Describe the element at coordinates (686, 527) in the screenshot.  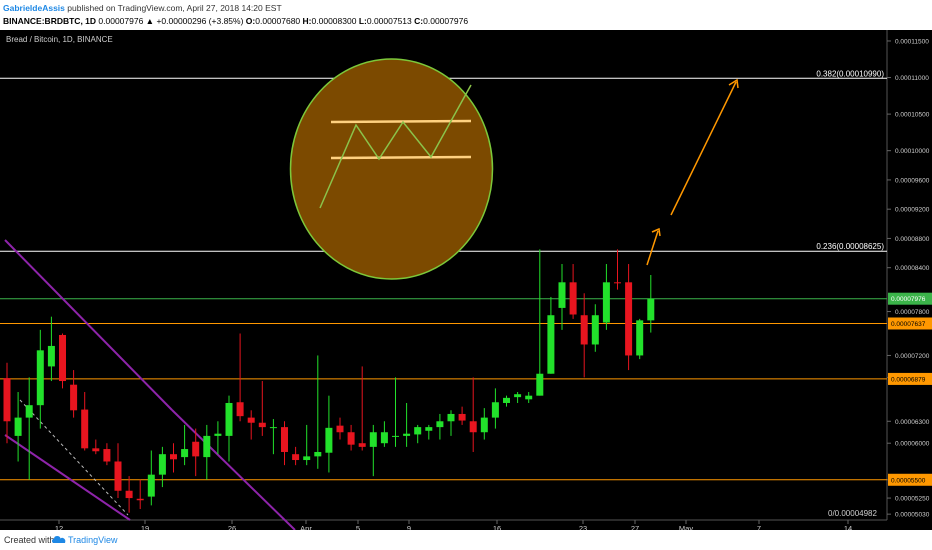
I see `time-tick-label: May` at that location.